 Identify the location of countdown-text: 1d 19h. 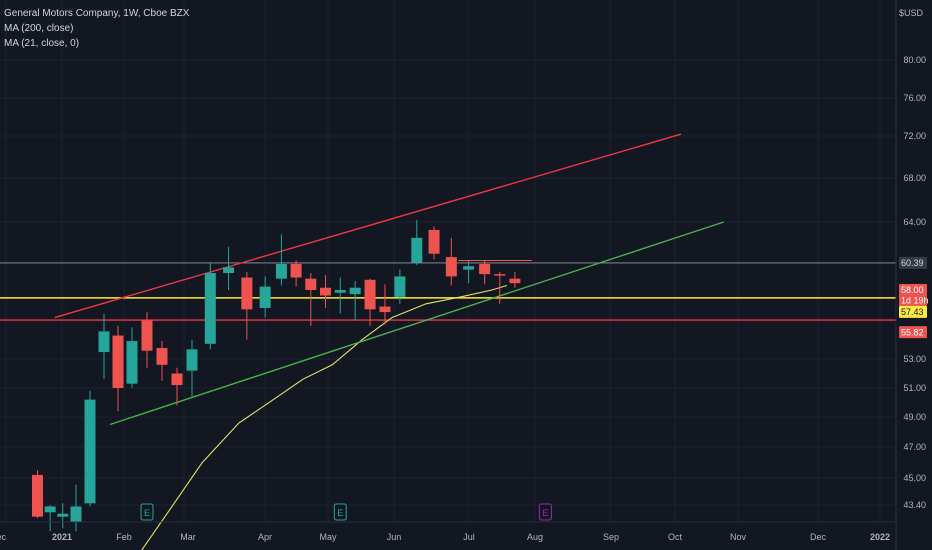
(915, 301).